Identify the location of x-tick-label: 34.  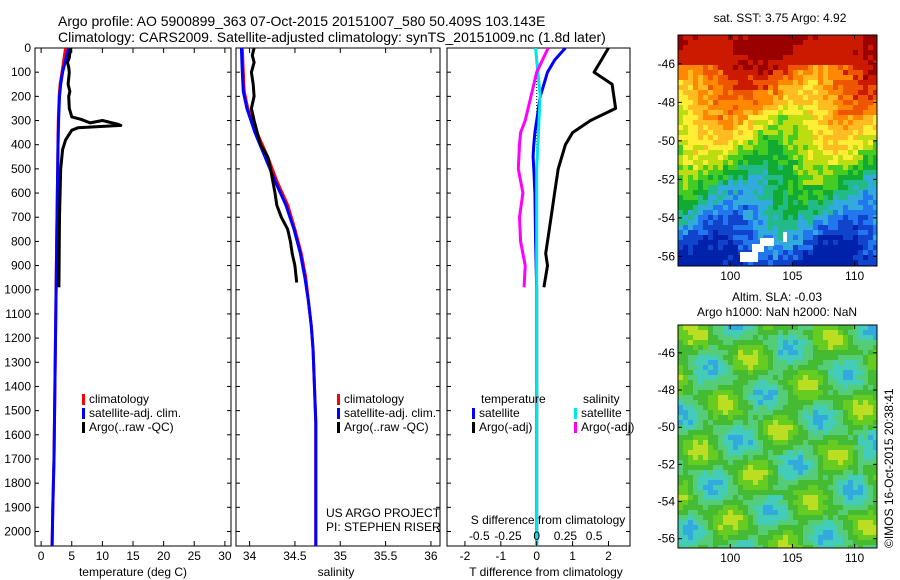
(250, 556).